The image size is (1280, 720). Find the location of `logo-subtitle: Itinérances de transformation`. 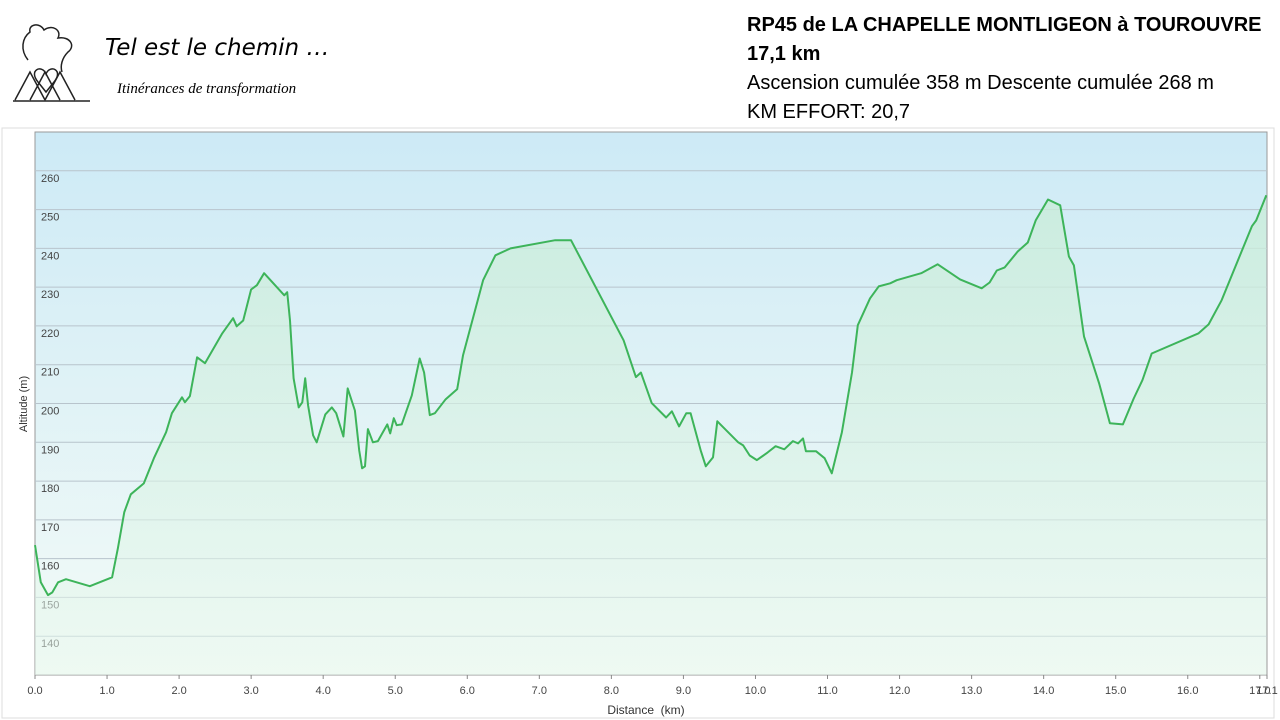

logo-subtitle: Itinérances de transformation is located at coordinates (206, 89).